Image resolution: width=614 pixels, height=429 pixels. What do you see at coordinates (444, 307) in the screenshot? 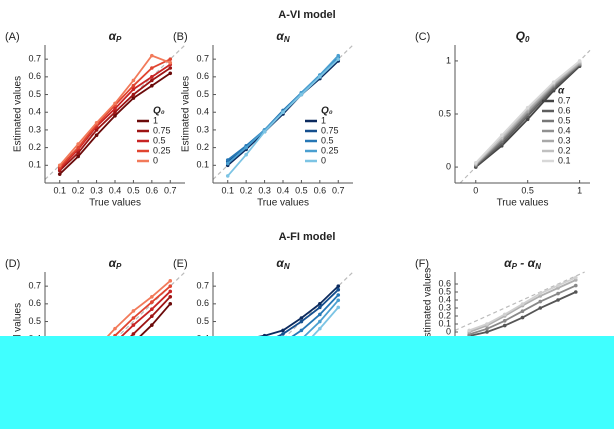
I see `y-tick-label: 0.3` at bounding box center [444, 307].